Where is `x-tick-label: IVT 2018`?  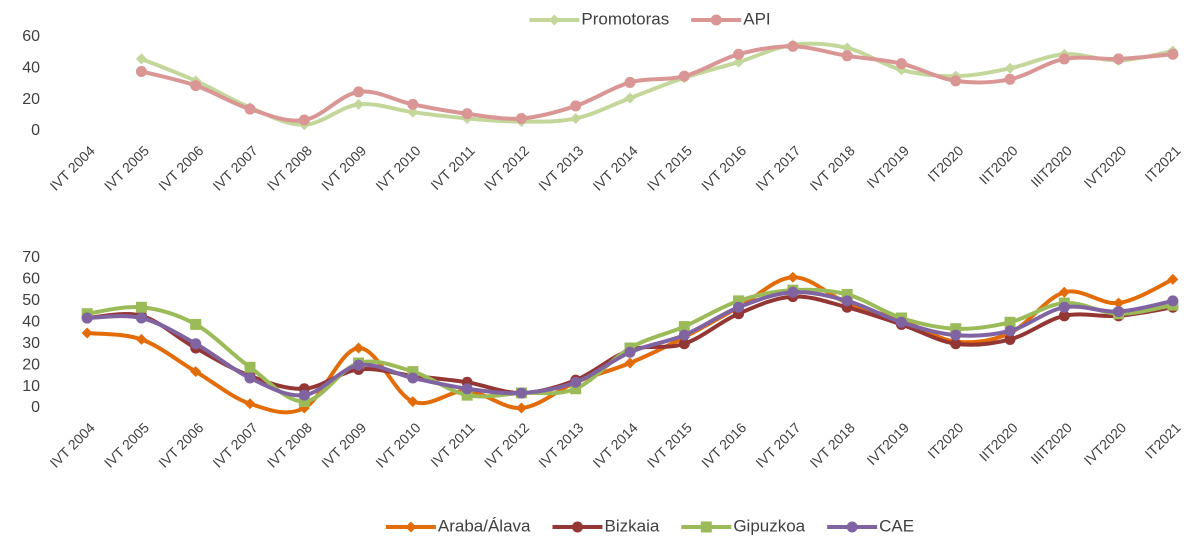
x-tick-label: IVT 2018 is located at coordinates (832, 167).